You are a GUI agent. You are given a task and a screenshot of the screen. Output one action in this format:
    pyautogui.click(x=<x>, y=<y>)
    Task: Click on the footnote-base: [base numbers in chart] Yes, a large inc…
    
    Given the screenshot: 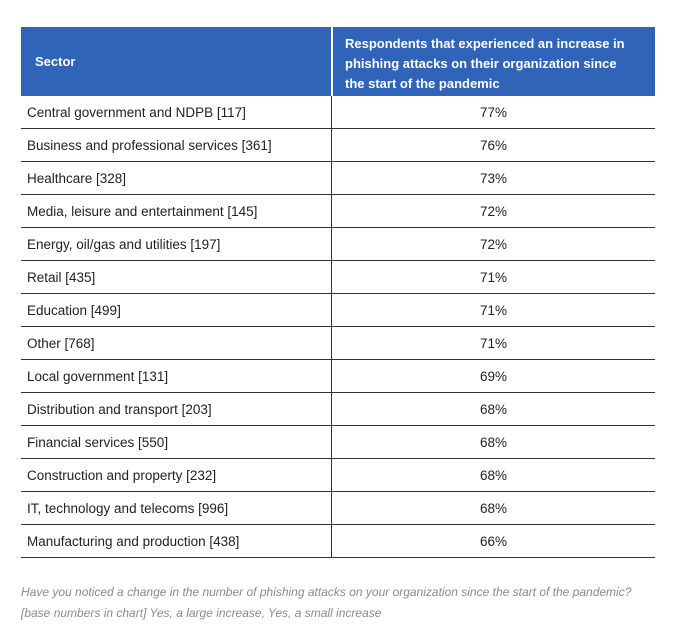 What is the action you would take?
    pyautogui.click(x=201, y=613)
    